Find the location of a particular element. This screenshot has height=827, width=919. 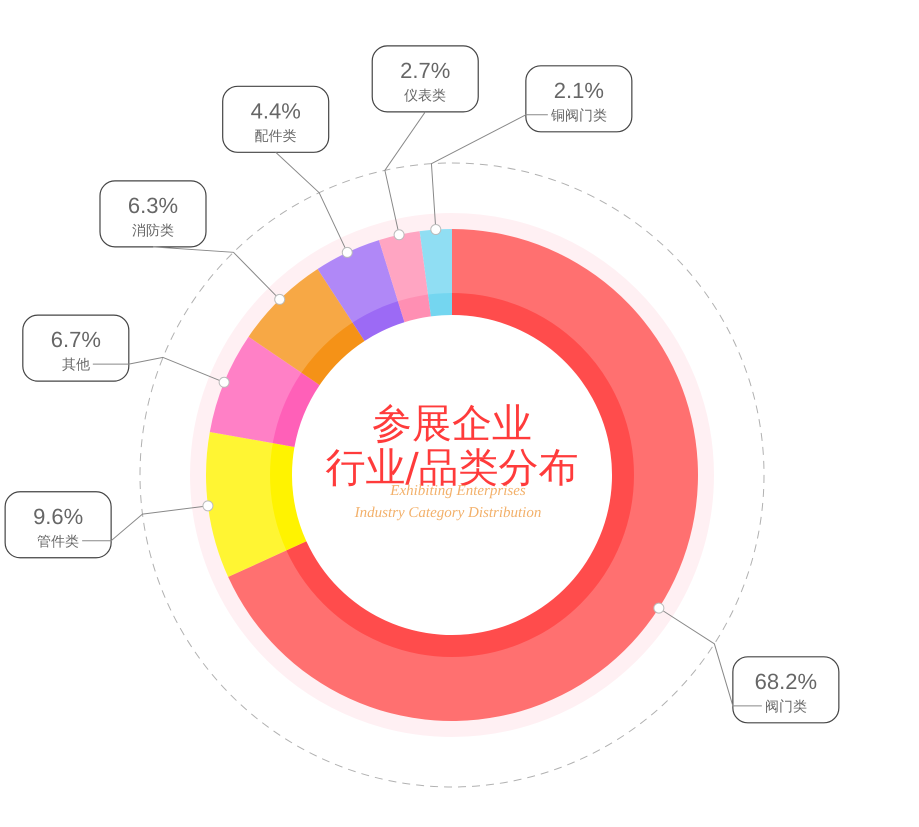

text: 参展企业 is located at coordinates (452, 424).